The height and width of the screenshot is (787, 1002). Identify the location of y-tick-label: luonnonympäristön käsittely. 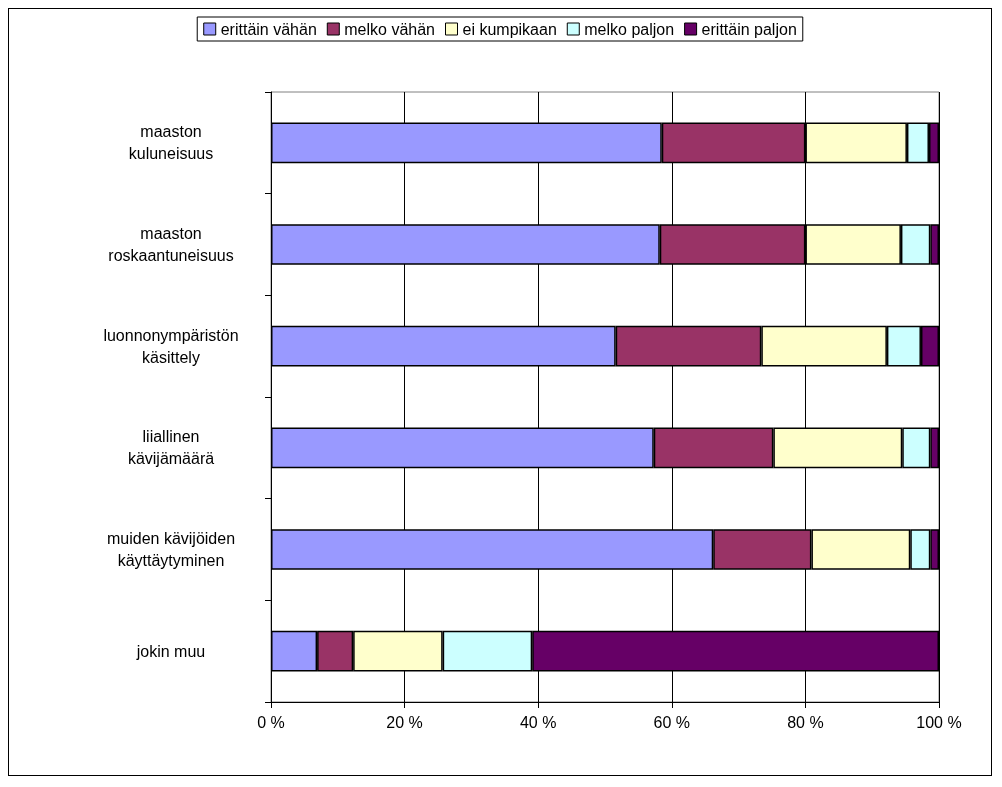
(171, 346).